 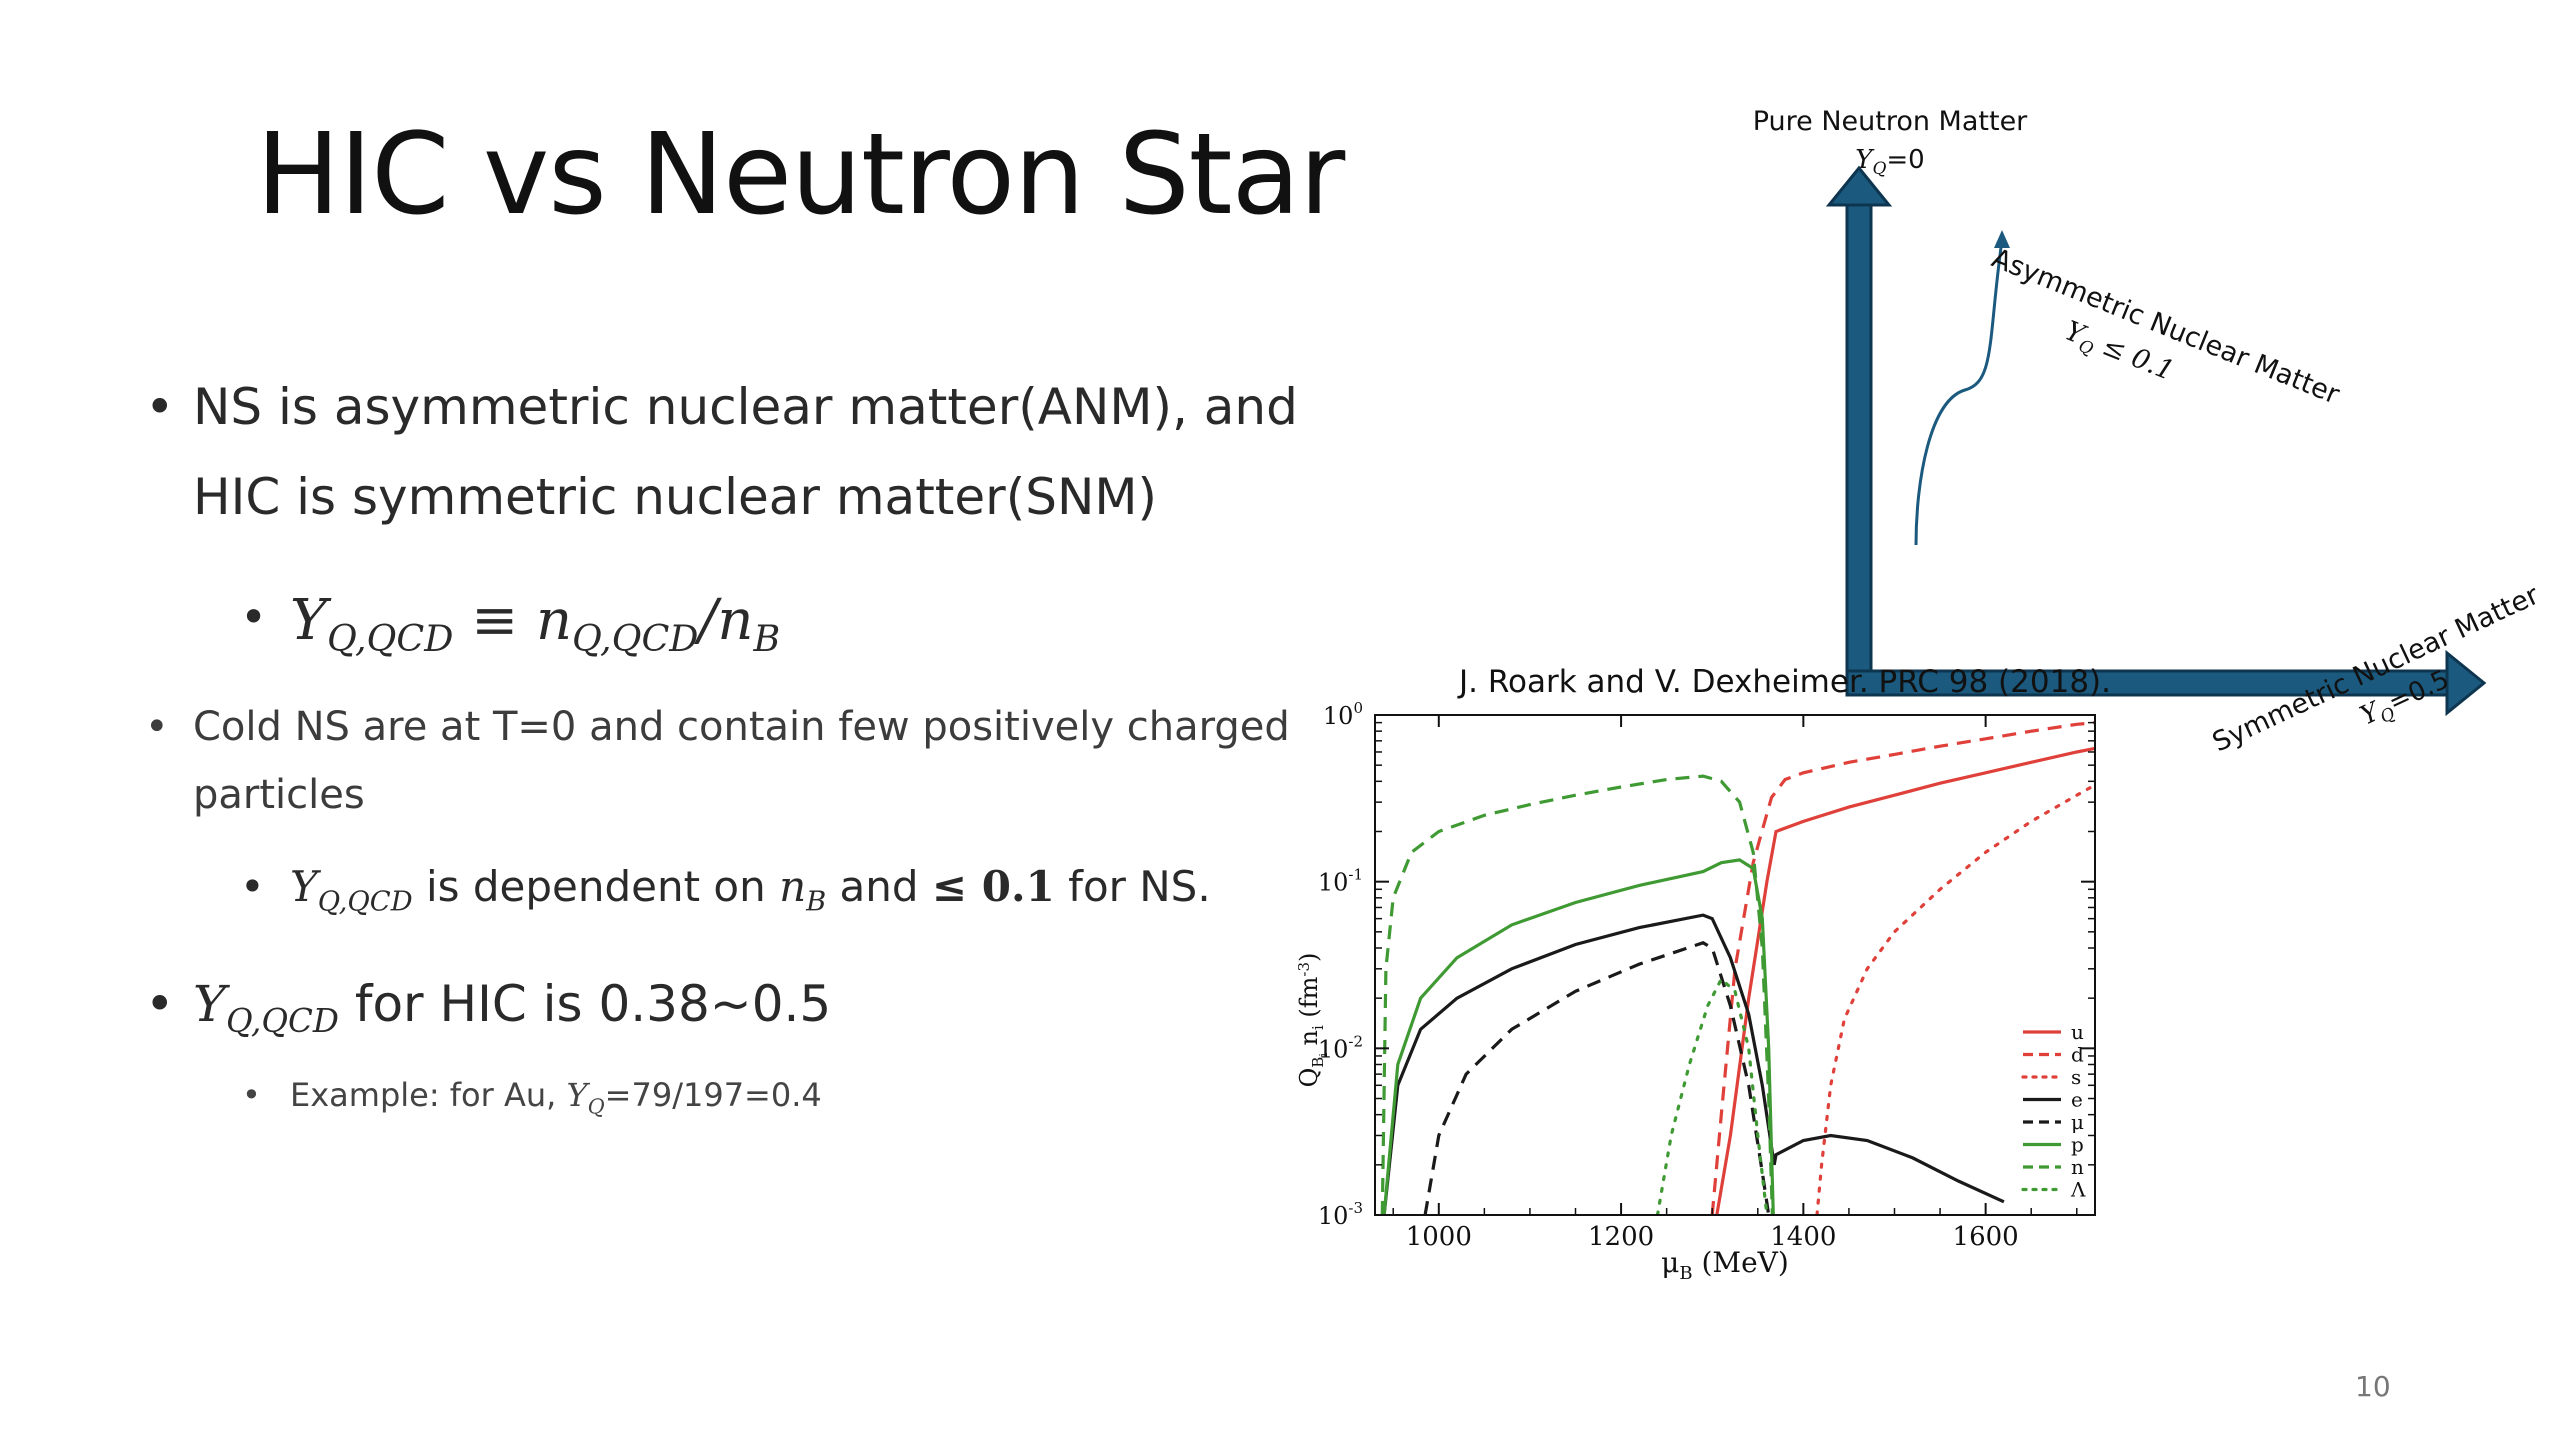 I want to click on pure-neutron-matter-label: Pure Neutron Matter, so click(x=1890, y=121).